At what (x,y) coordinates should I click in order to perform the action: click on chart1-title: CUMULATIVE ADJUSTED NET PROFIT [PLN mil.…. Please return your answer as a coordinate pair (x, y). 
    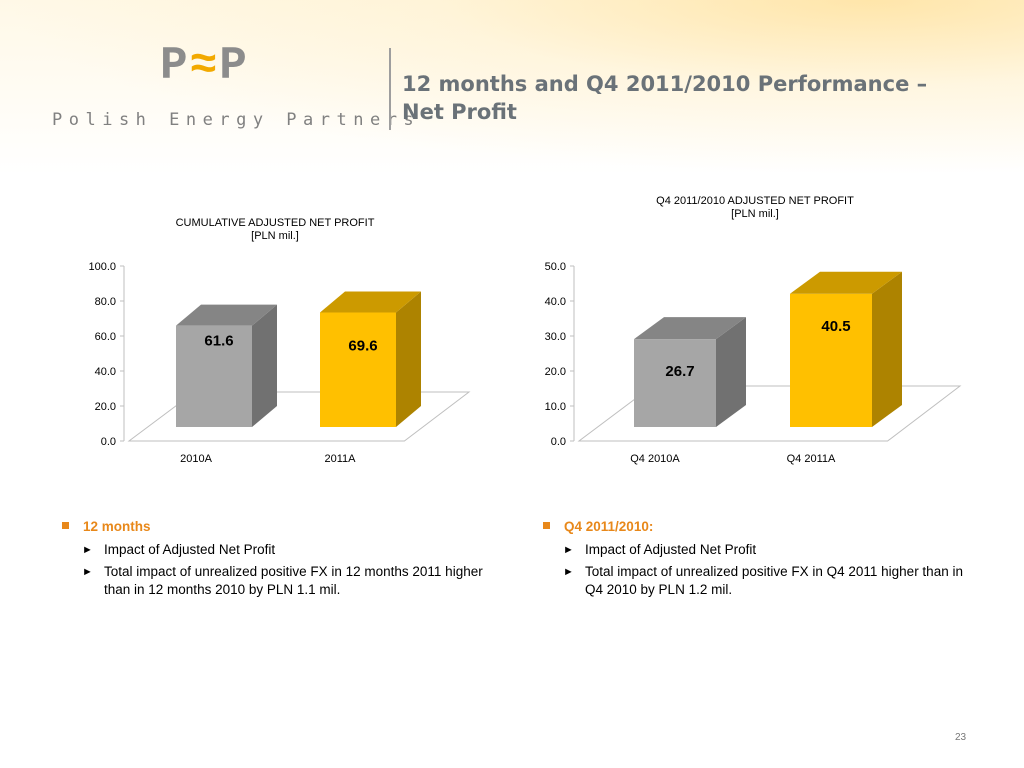
    Looking at the image, I should click on (275, 230).